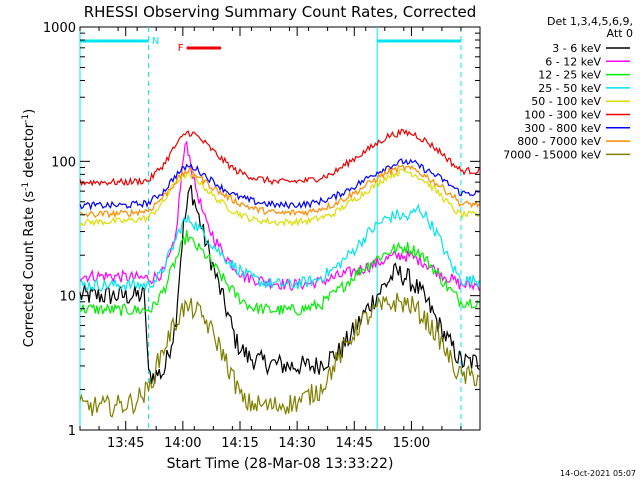 This screenshot has height=480, width=640. Describe the element at coordinates (63, 162) in the screenshot. I see `y-tick-label: 100` at that location.